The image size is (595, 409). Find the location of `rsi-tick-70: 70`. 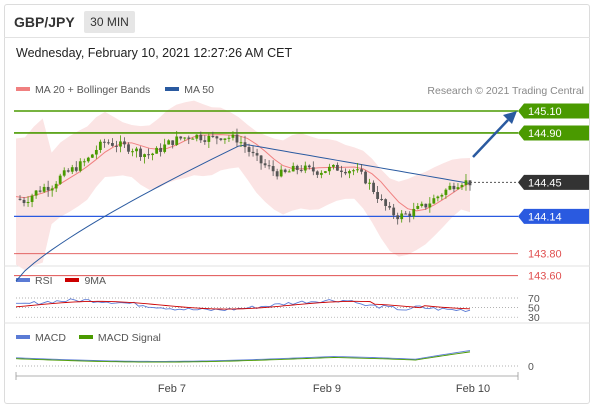

rsi-tick-70: 70 is located at coordinates (534, 299).